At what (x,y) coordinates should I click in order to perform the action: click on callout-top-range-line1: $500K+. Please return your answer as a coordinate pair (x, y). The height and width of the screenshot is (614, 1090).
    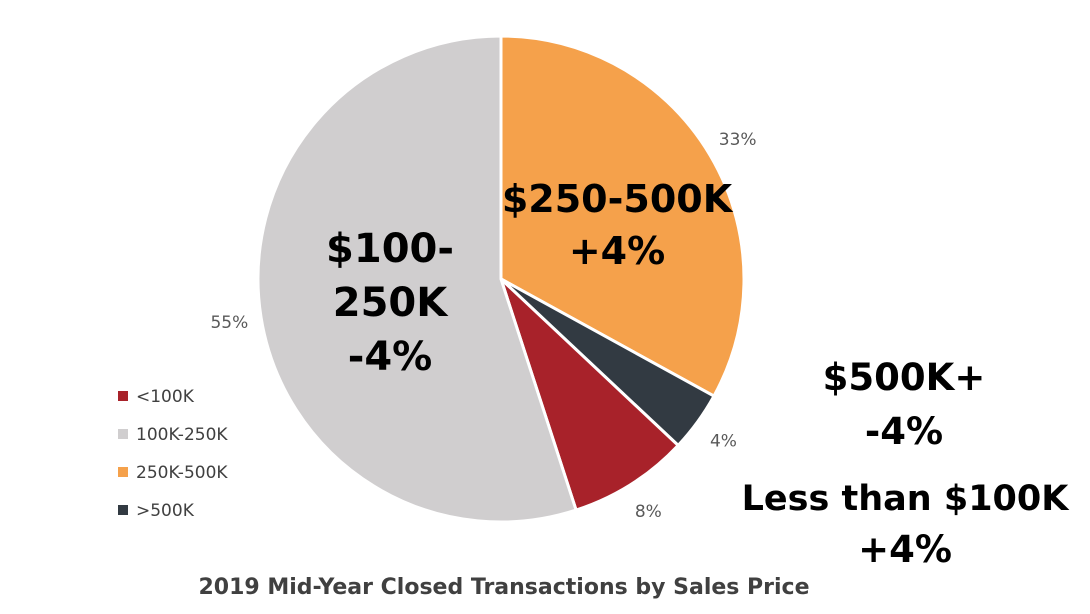
    Looking at the image, I should click on (904, 377).